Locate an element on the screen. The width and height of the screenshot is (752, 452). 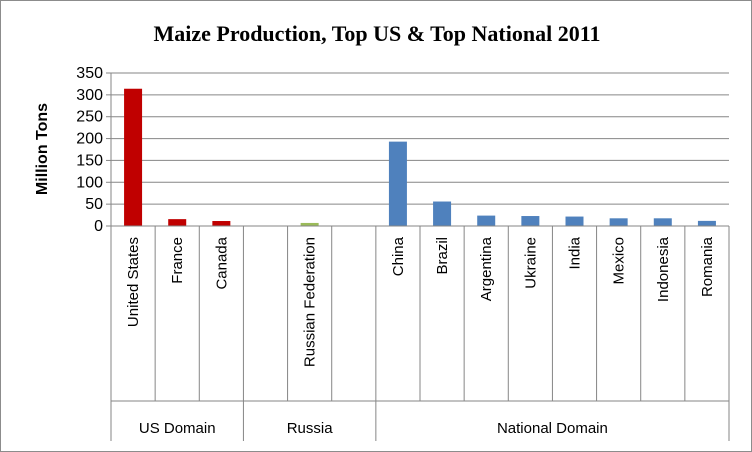
x-category-label: Ukraine is located at coordinates (530, 263).